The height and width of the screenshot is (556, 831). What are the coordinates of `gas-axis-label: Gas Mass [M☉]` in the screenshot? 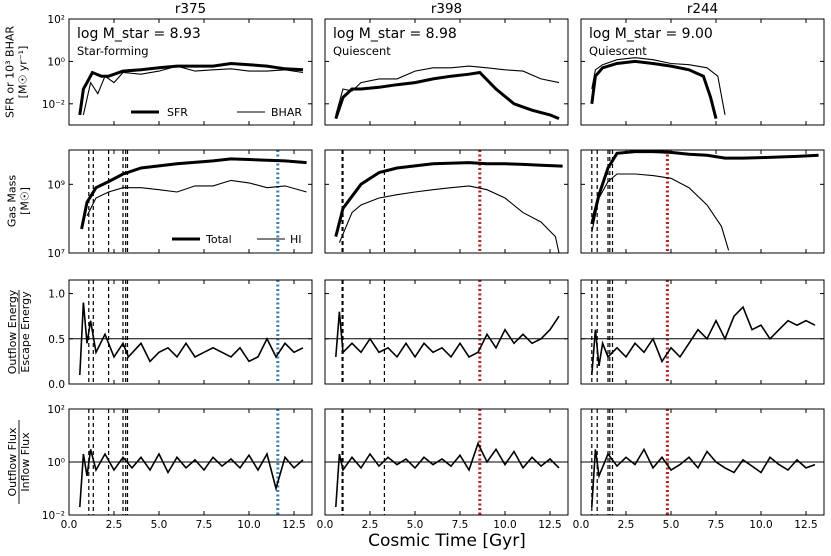 It's located at (19, 201).